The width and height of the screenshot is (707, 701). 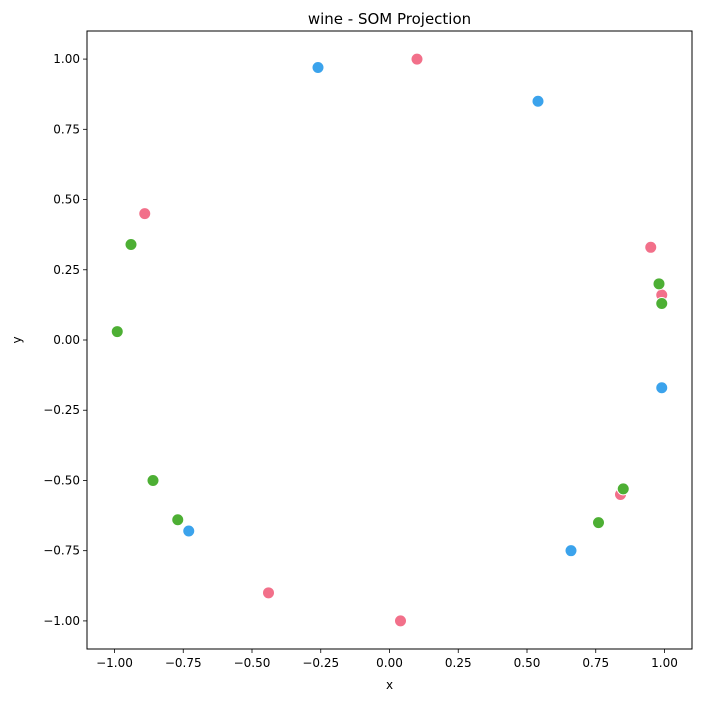 I want to click on y-tick-label: 0.00, so click(x=66, y=340).